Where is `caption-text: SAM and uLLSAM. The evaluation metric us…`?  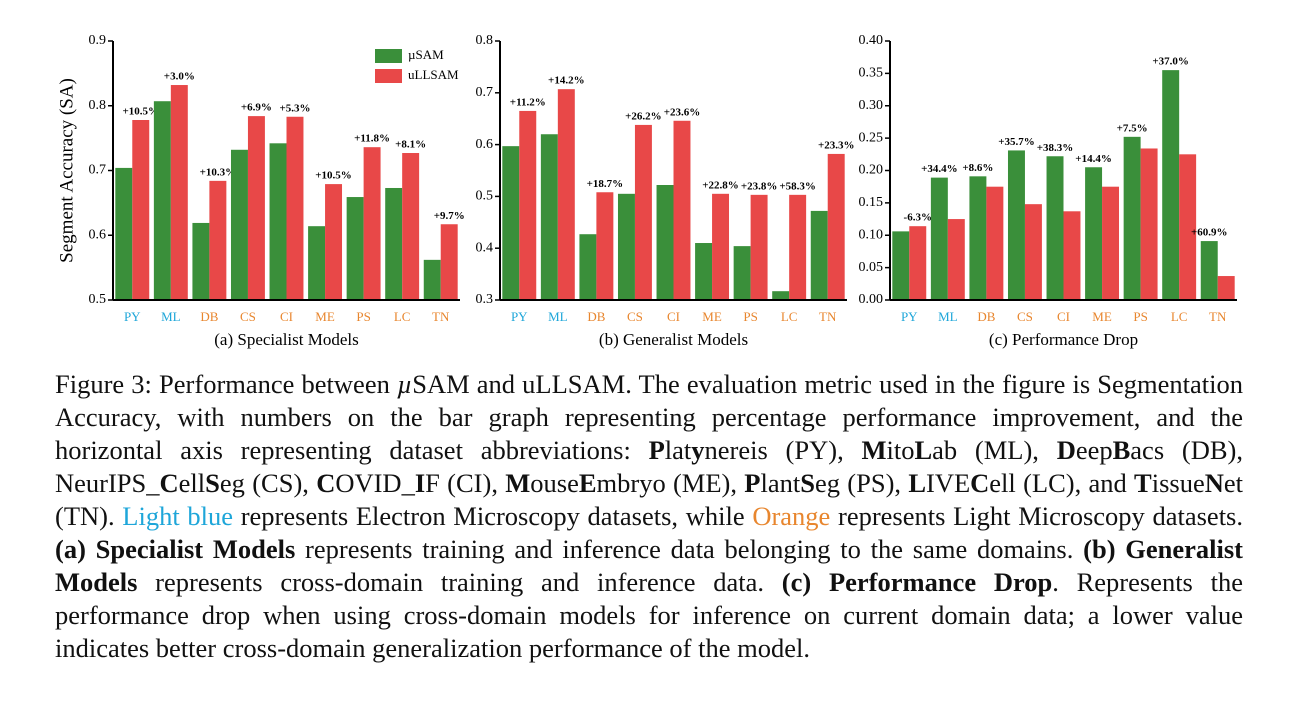 caption-text: SAM and uLLSAM. The evaluation metric us… is located at coordinates (649, 417).